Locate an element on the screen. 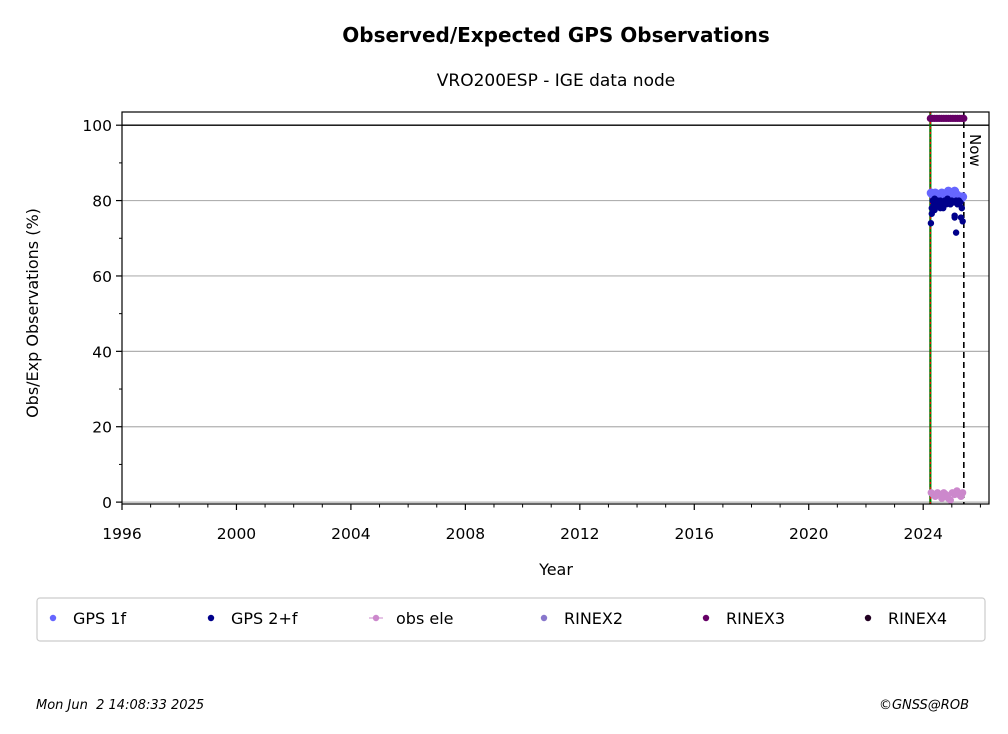 This screenshot has height=734, width=1008. x-tick-label: 2000 is located at coordinates (236, 534).